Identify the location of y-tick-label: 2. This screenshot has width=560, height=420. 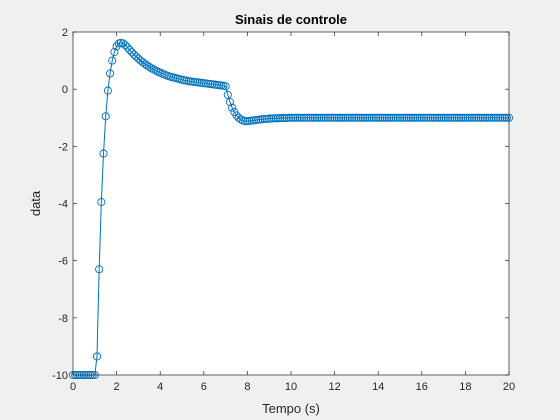
(65, 33).